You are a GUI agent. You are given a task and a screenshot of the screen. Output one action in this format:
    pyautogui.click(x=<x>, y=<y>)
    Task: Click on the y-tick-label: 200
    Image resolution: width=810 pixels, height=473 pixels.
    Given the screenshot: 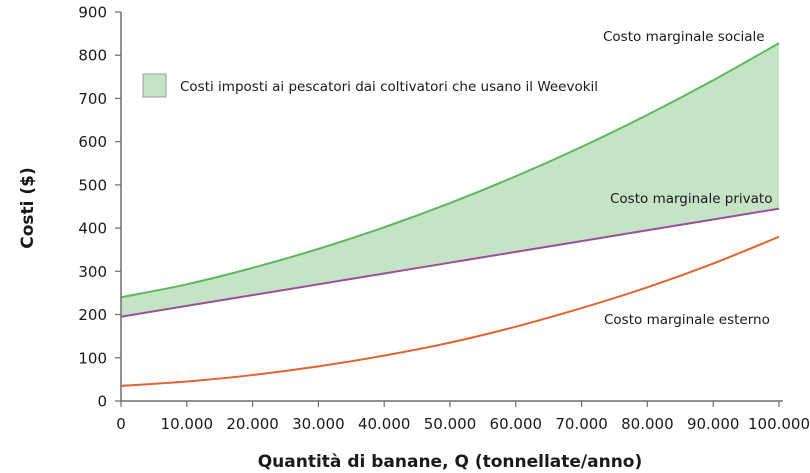 What is the action you would take?
    pyautogui.click(x=92, y=315)
    